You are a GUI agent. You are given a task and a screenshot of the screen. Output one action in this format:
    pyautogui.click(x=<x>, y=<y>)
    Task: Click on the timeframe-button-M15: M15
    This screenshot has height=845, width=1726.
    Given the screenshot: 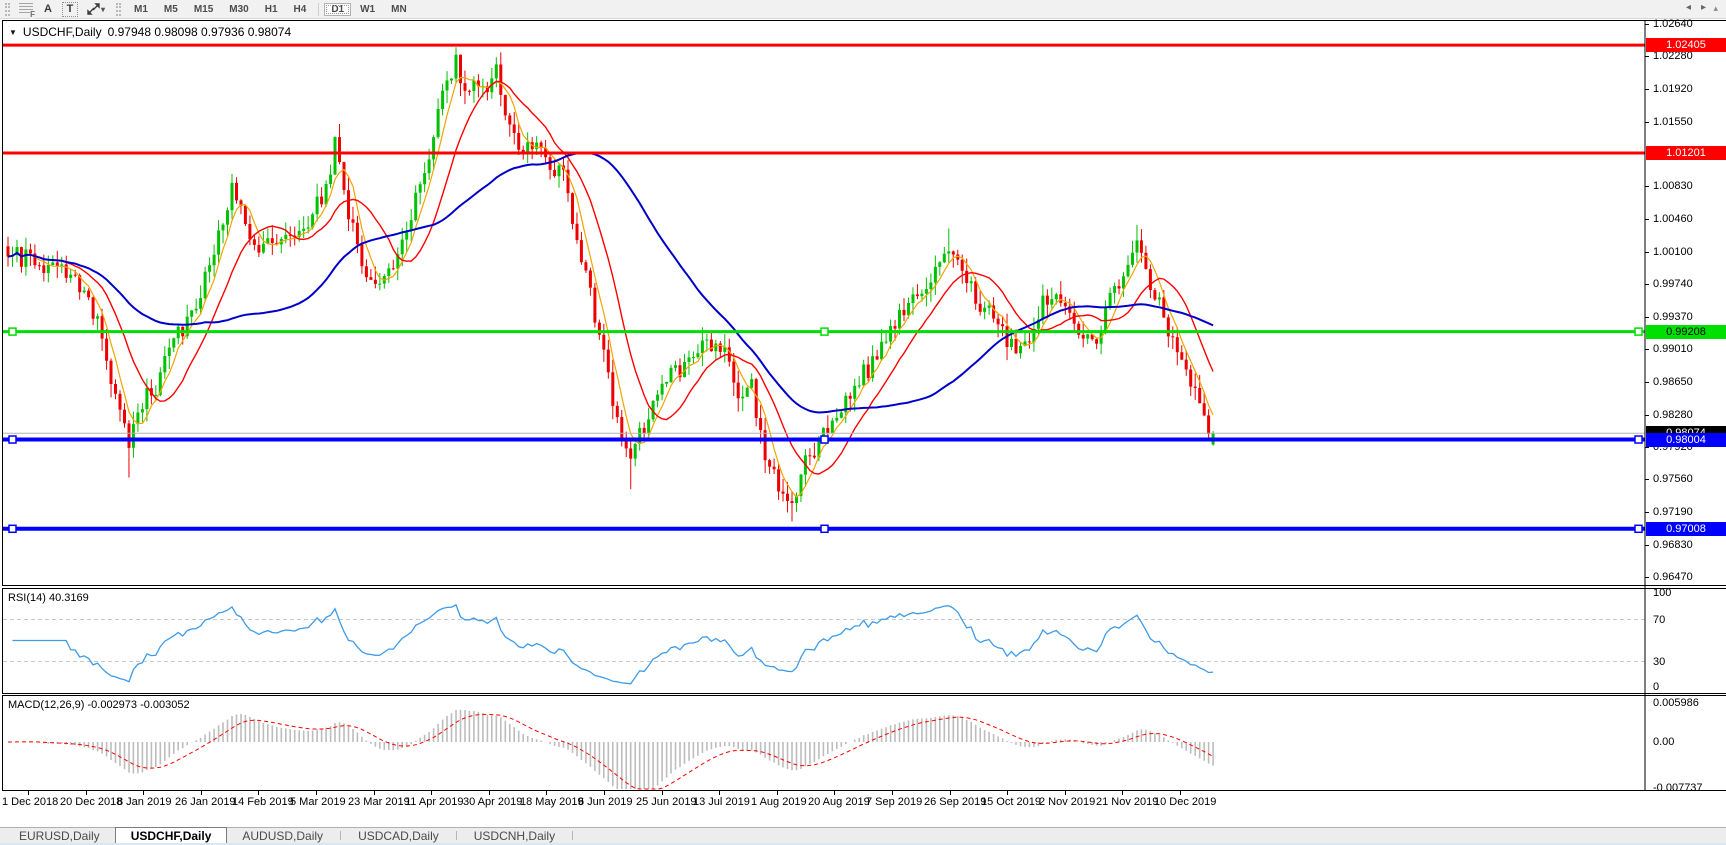 What is the action you would take?
    pyautogui.click(x=203, y=9)
    